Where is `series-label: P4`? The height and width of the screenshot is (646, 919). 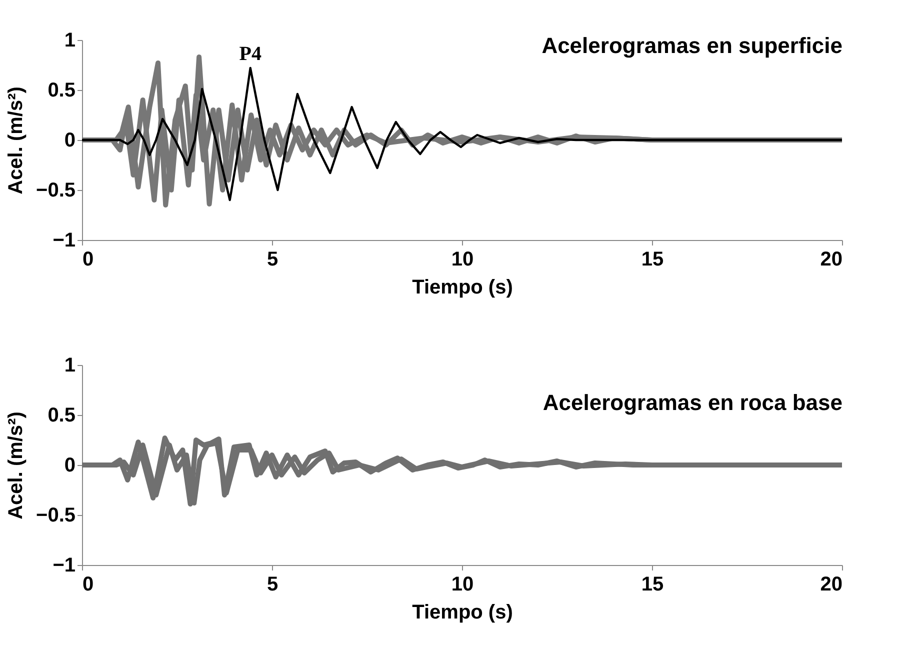
series-label: P4 is located at coordinates (250, 54).